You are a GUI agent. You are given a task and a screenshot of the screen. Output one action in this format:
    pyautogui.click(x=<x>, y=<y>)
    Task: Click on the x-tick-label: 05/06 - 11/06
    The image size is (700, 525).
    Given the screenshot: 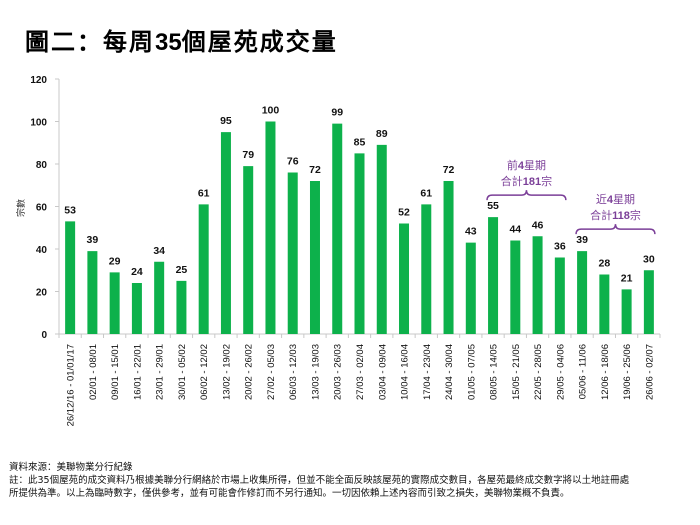 What is the action you would take?
    pyautogui.click(x=583, y=371)
    